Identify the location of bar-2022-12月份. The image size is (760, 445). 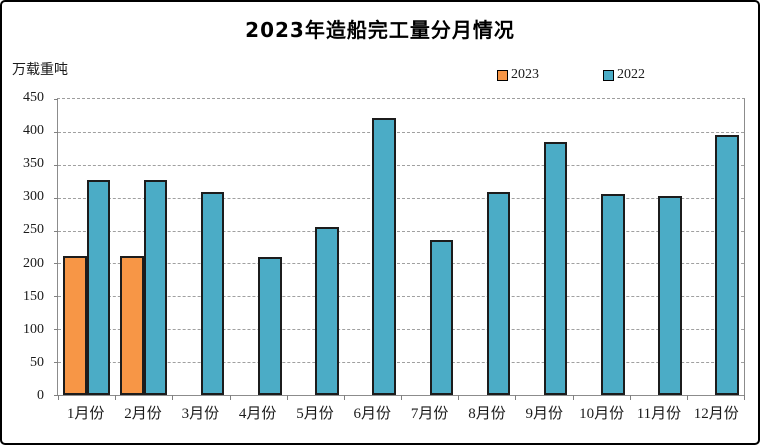
(727, 264).